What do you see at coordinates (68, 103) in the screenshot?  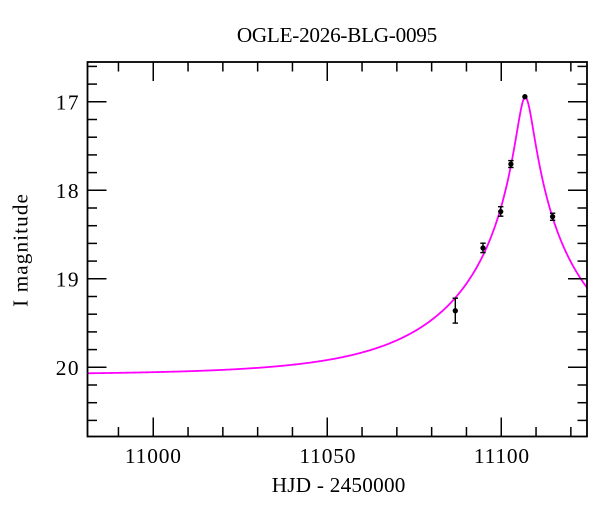 I see `svg-text: 17` at bounding box center [68, 103].